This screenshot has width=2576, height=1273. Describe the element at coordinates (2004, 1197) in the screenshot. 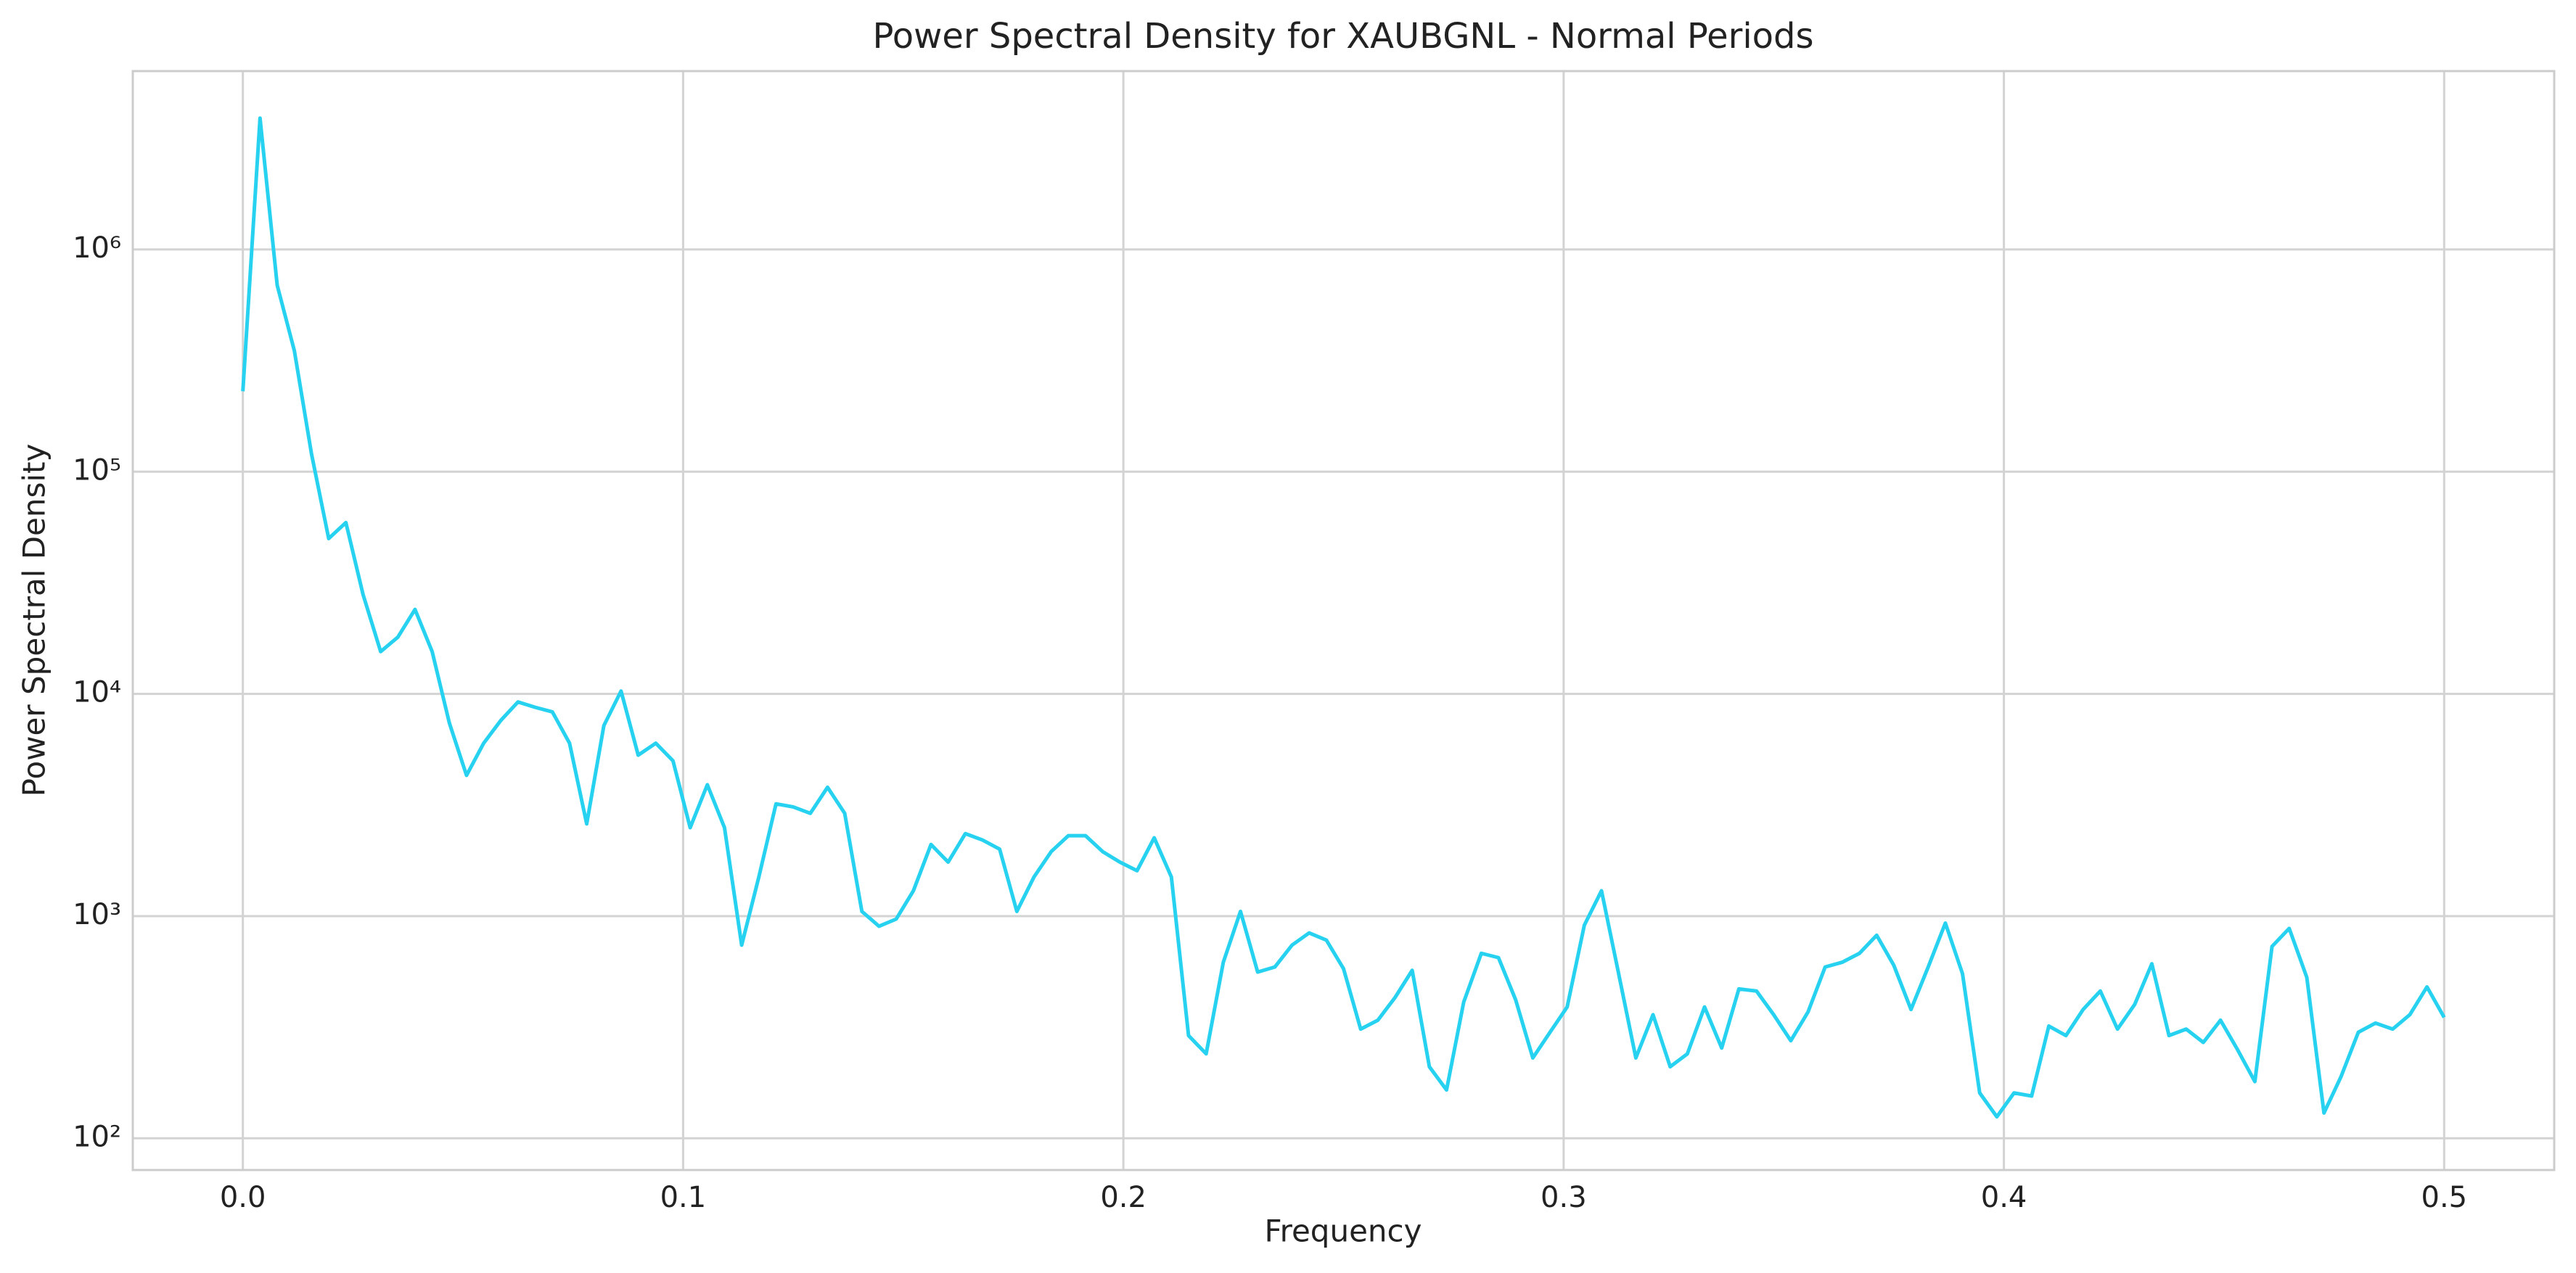

I see `x-tick-label: 0.4` at that location.